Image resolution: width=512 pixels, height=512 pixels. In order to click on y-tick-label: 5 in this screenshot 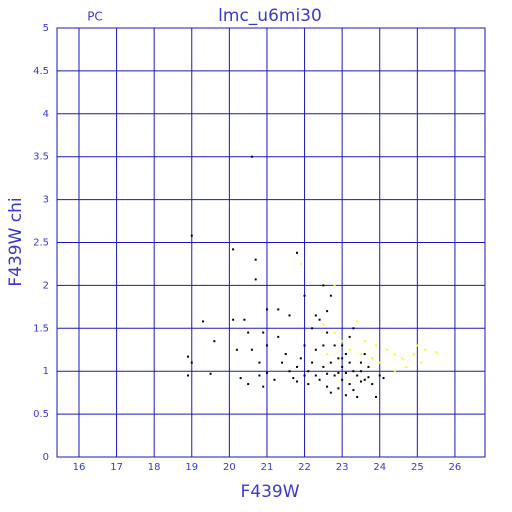, I will do `click(46, 28)`.